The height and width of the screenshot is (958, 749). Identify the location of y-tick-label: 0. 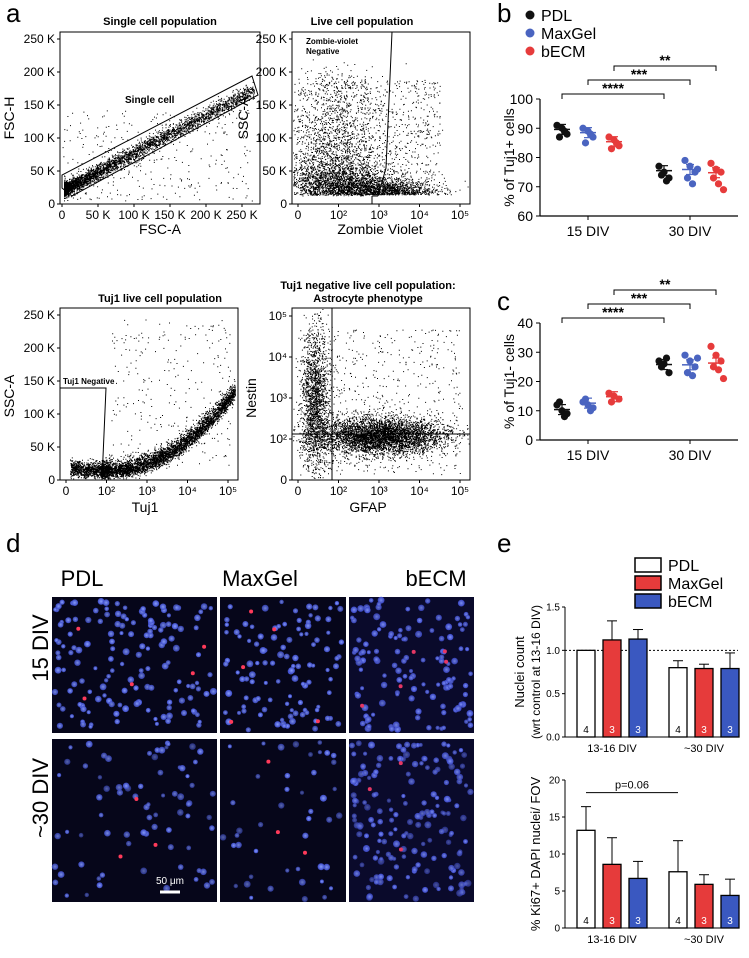
(51, 480).